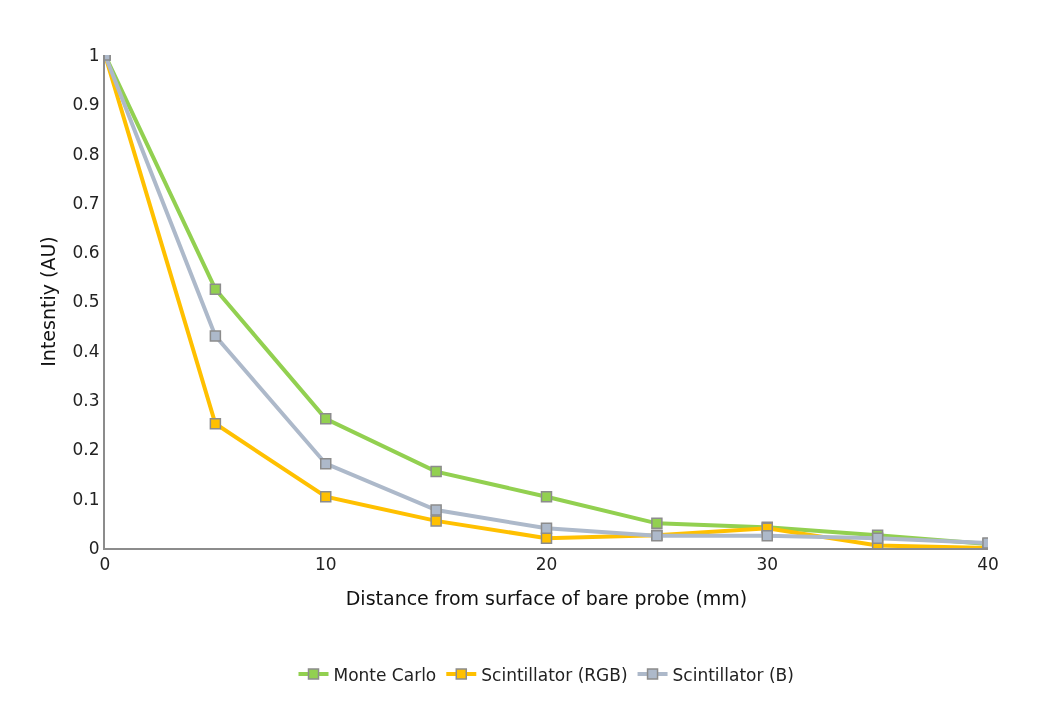 The height and width of the screenshot is (705, 1048). What do you see at coordinates (86, 104) in the screenshot?
I see `y-tick-label: 0.9` at bounding box center [86, 104].